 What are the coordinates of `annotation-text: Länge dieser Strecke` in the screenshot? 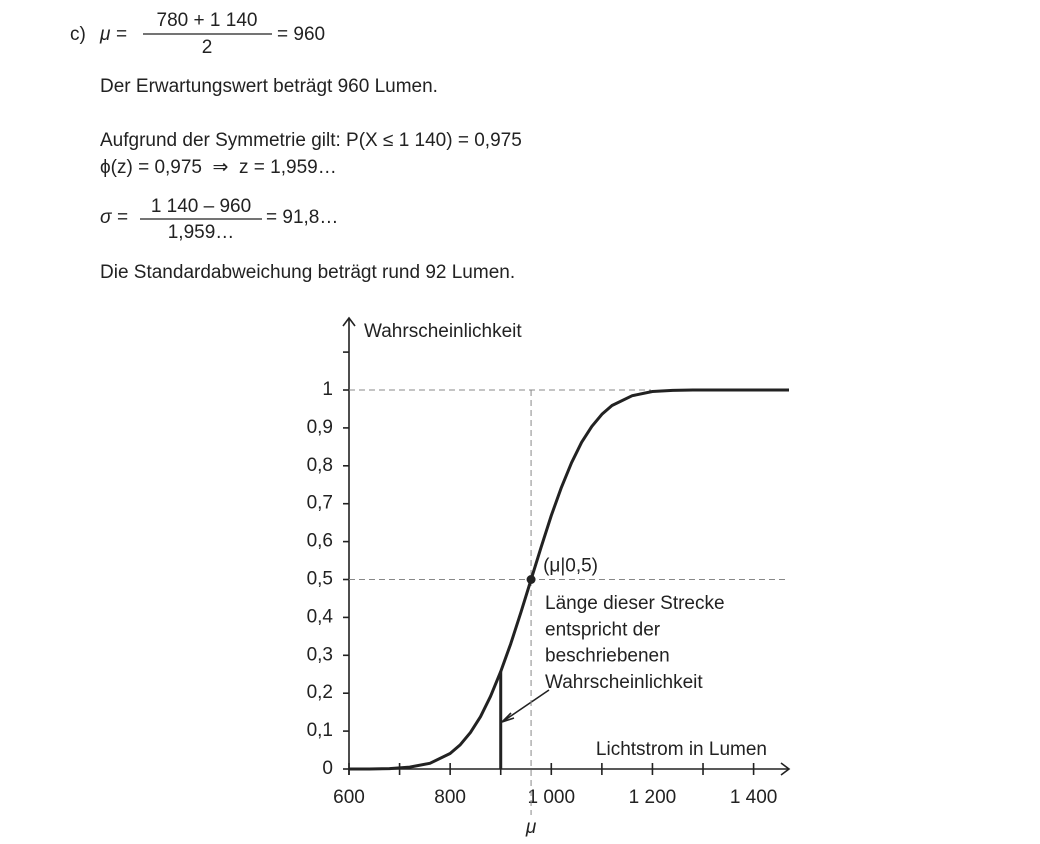 It's located at (635, 603).